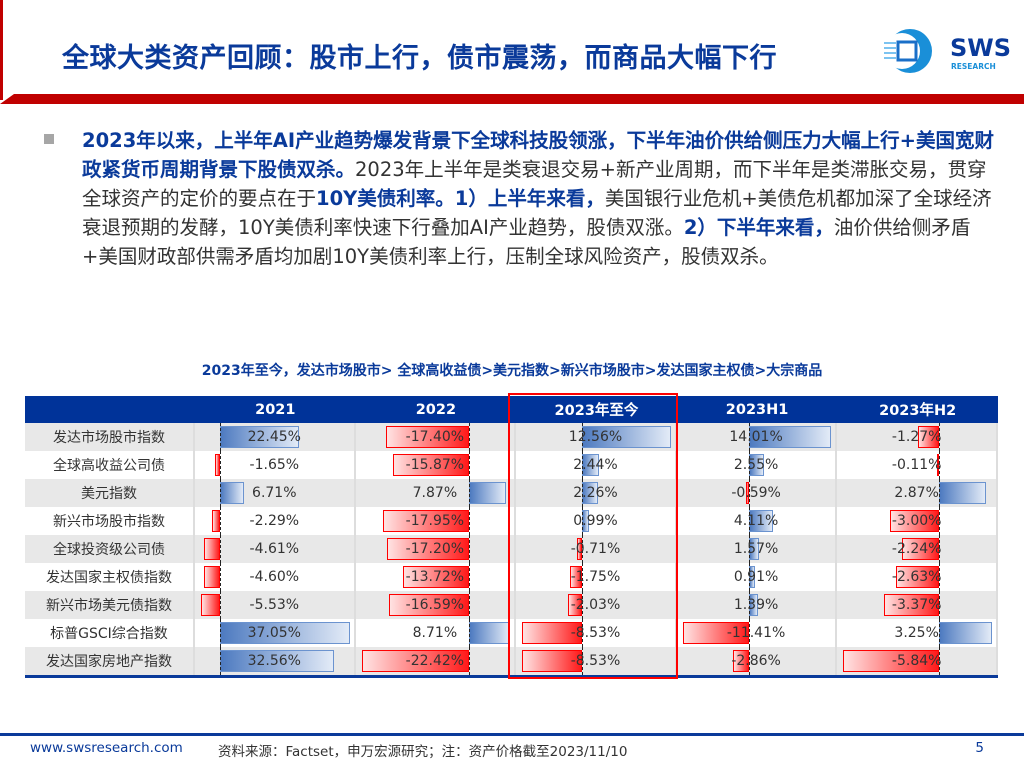 This screenshot has width=1024, height=768. I want to click on table-row: 新兴市场股市指数 -2.29% -17.95% 0.99% 4.11% -3.00%, so click(511, 521).